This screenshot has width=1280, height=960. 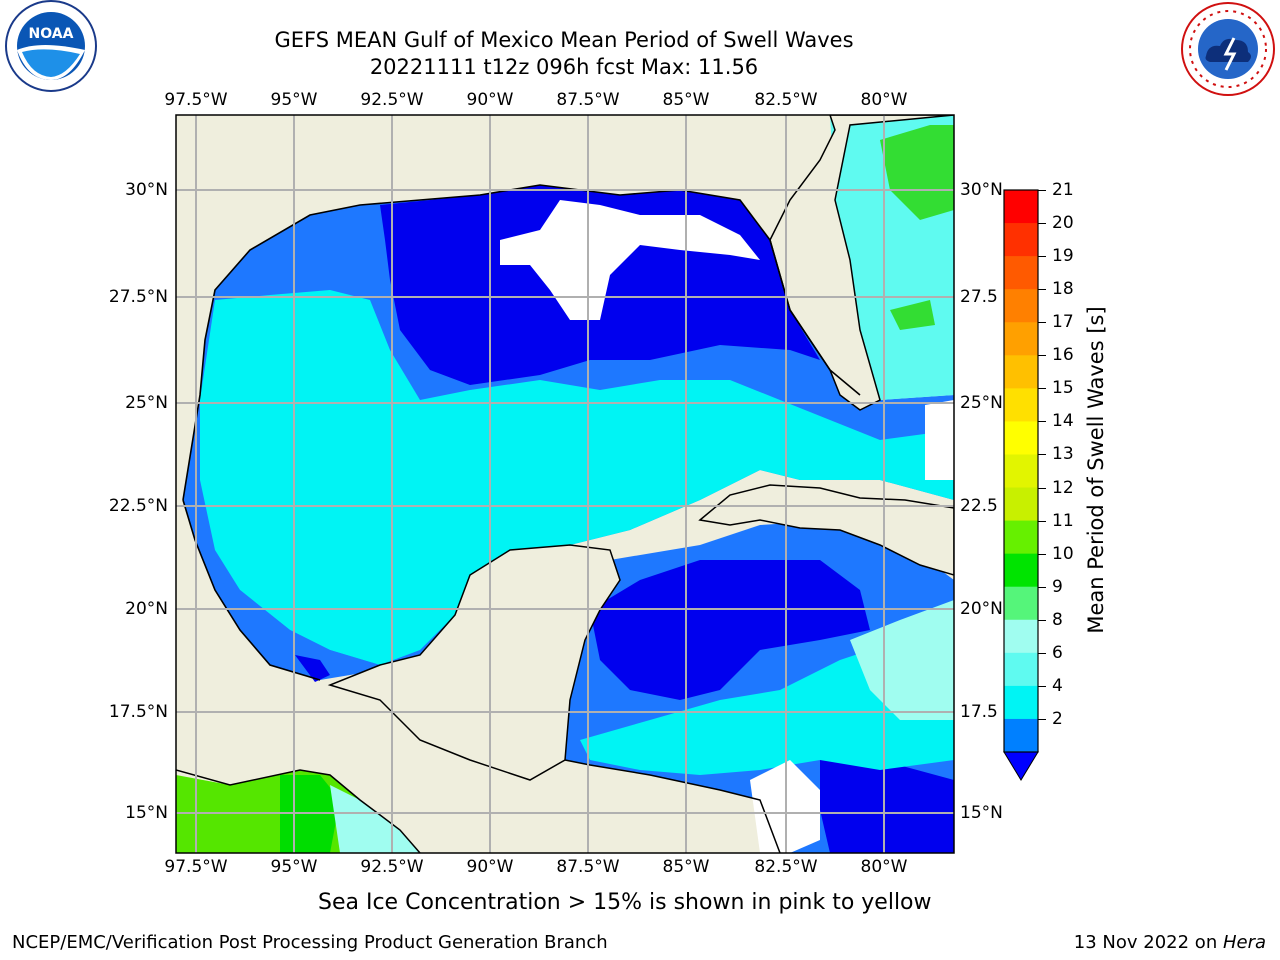 I want to click on lat-label-left: 25°N, so click(x=146, y=403).